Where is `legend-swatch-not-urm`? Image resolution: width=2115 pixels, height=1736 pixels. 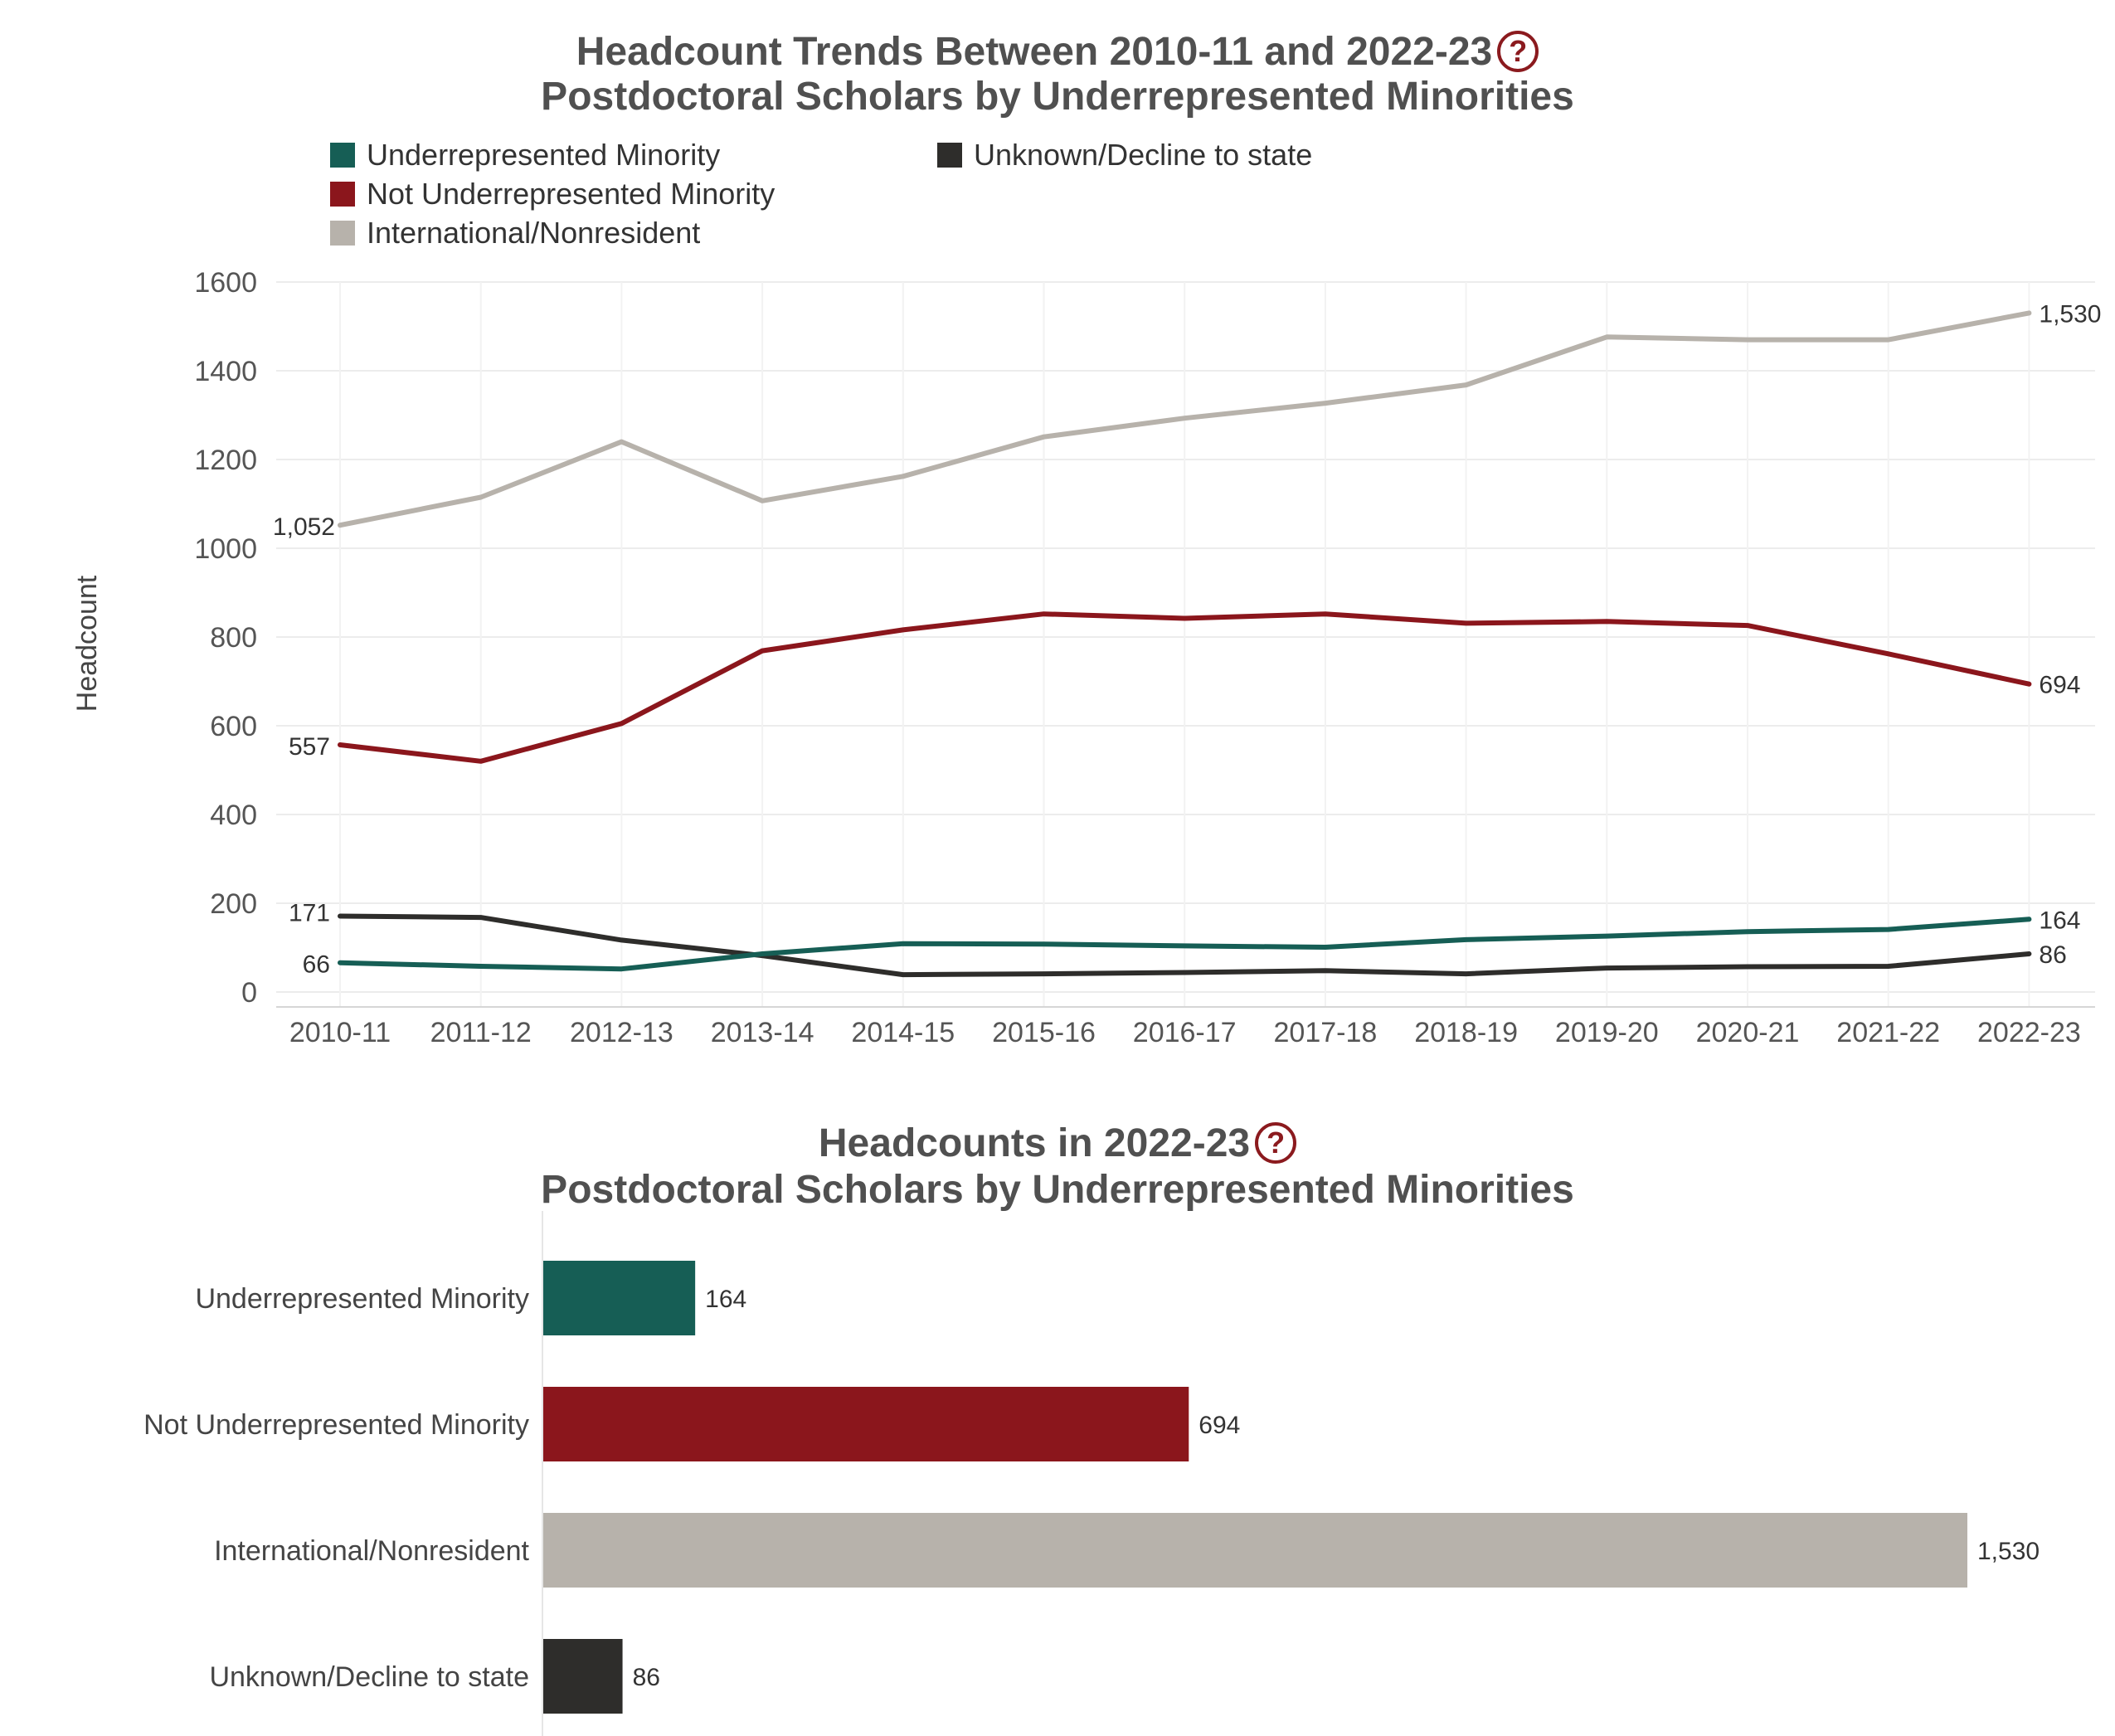 legend-swatch-not-urm is located at coordinates (342, 194).